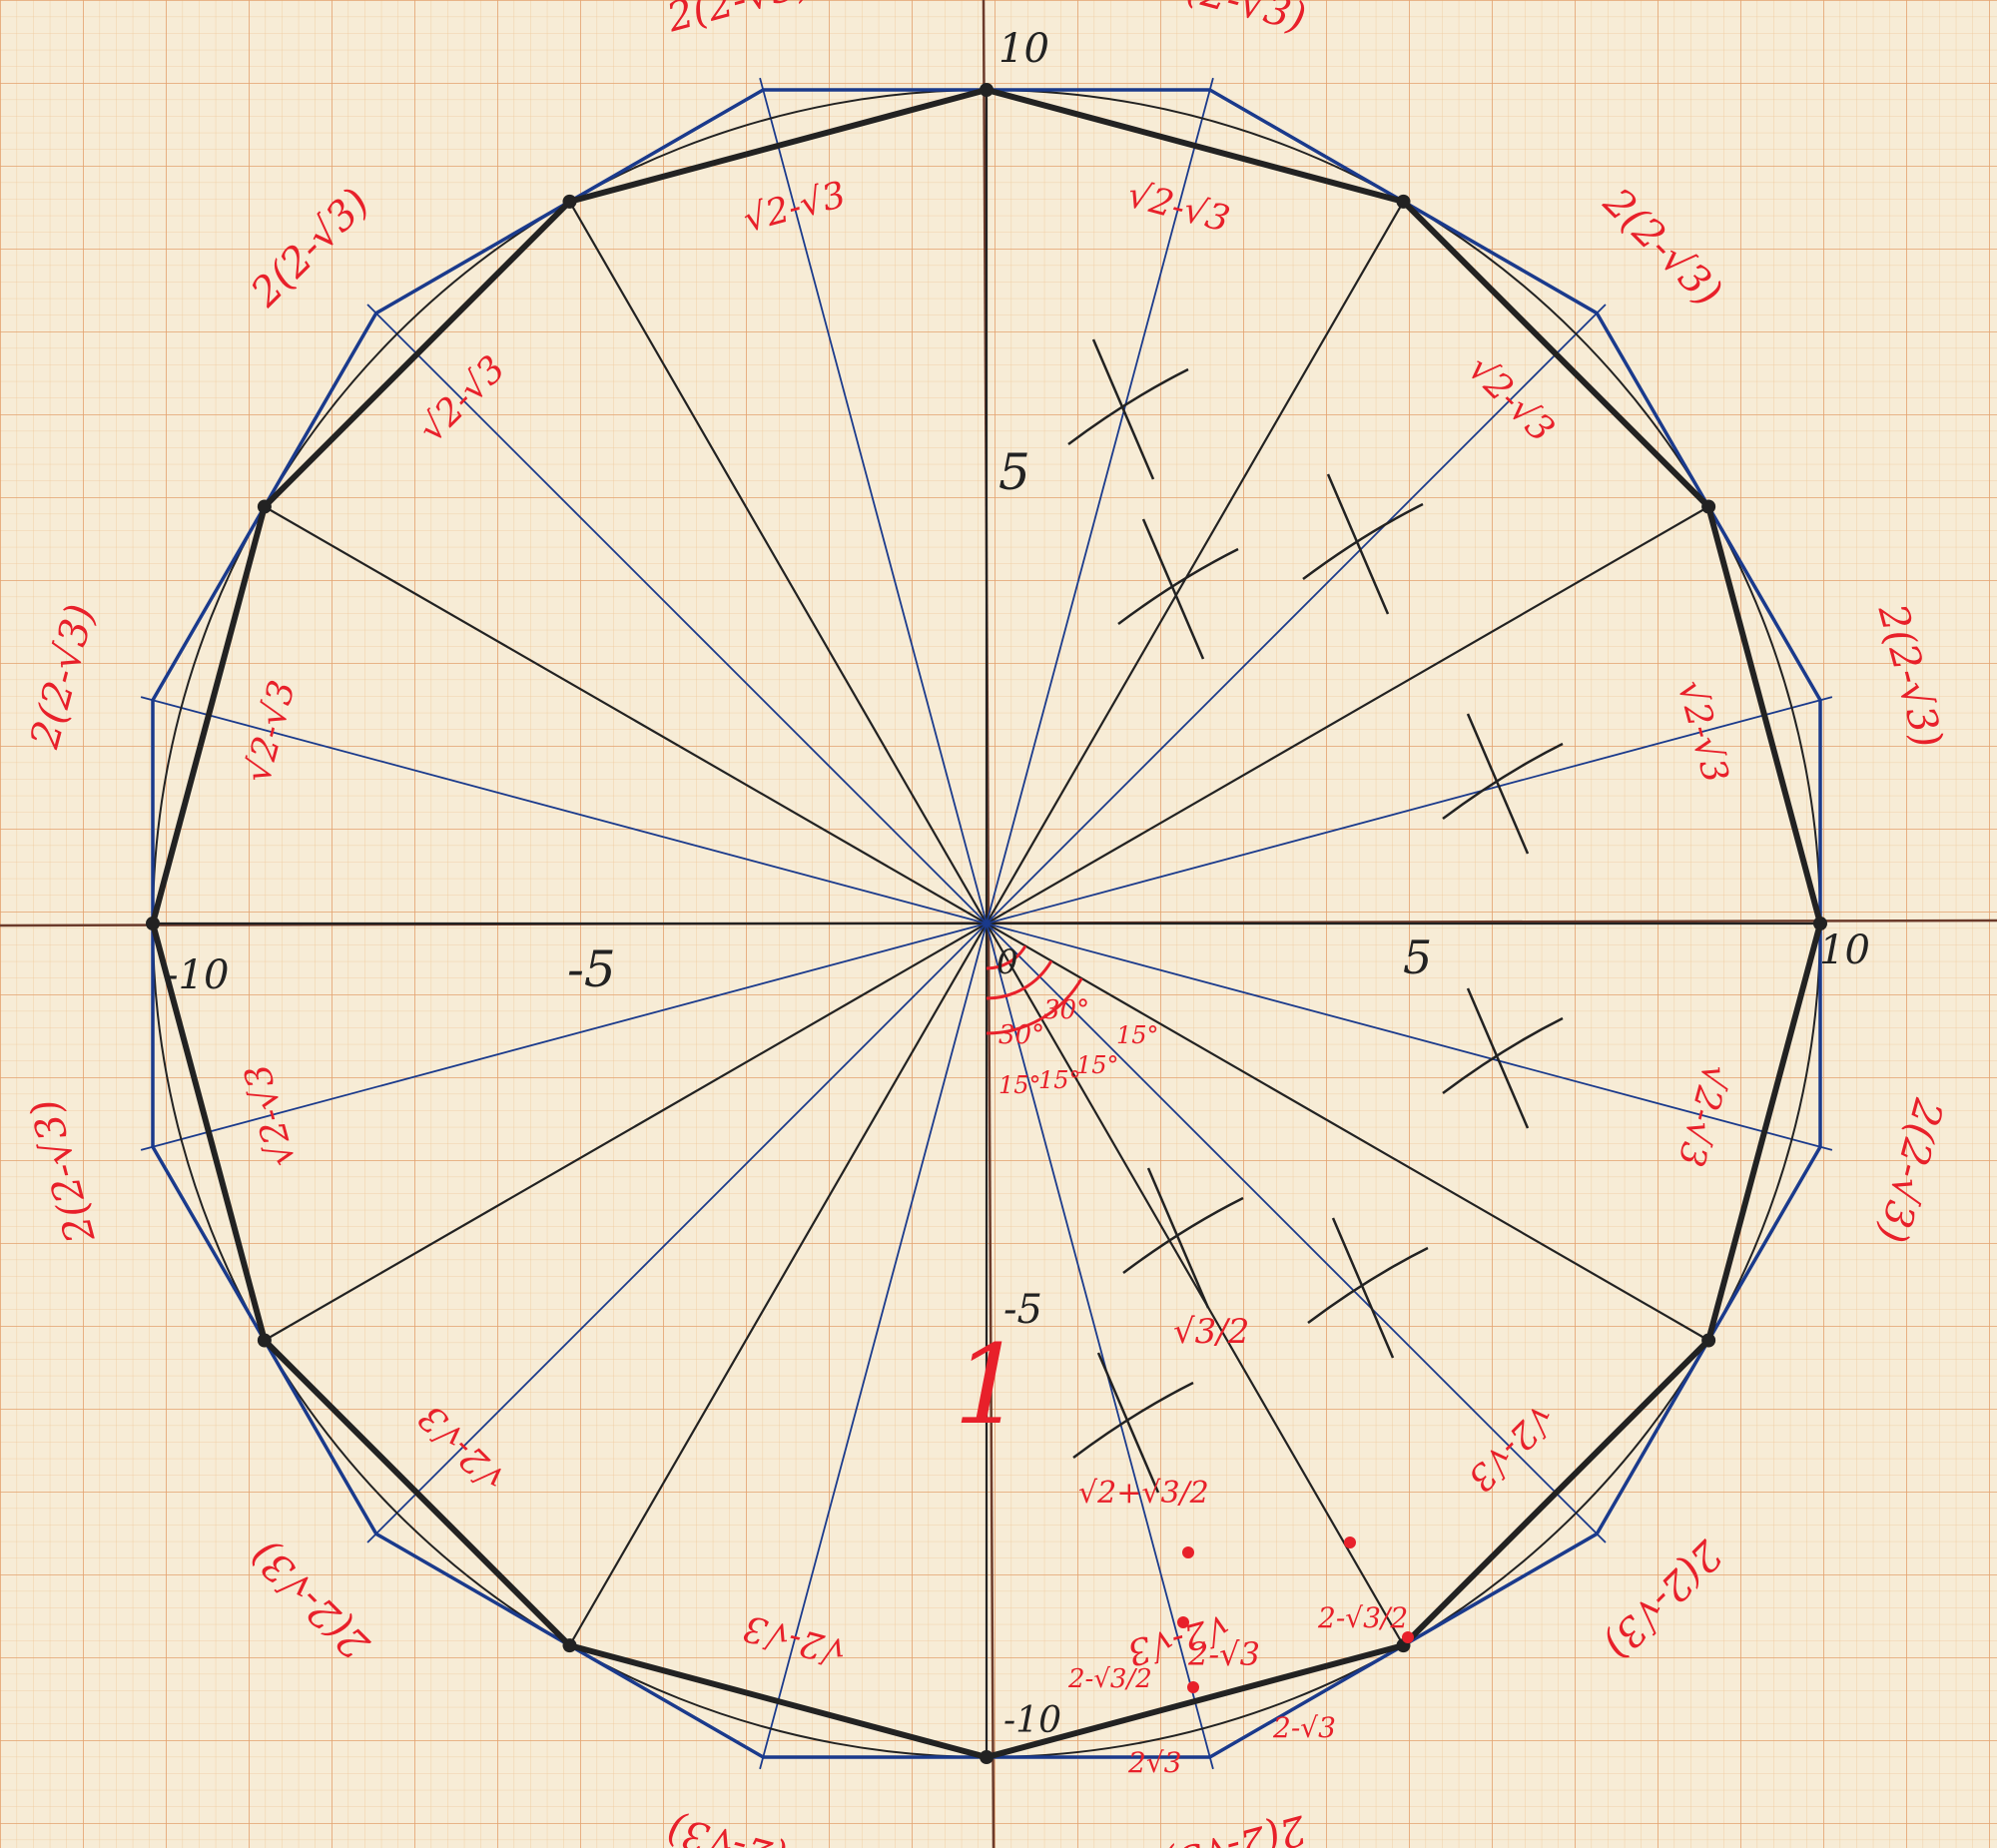 Image resolution: width=1997 pixels, height=1848 pixels. I want to click on y-tick-10: 10, so click(1023, 49).